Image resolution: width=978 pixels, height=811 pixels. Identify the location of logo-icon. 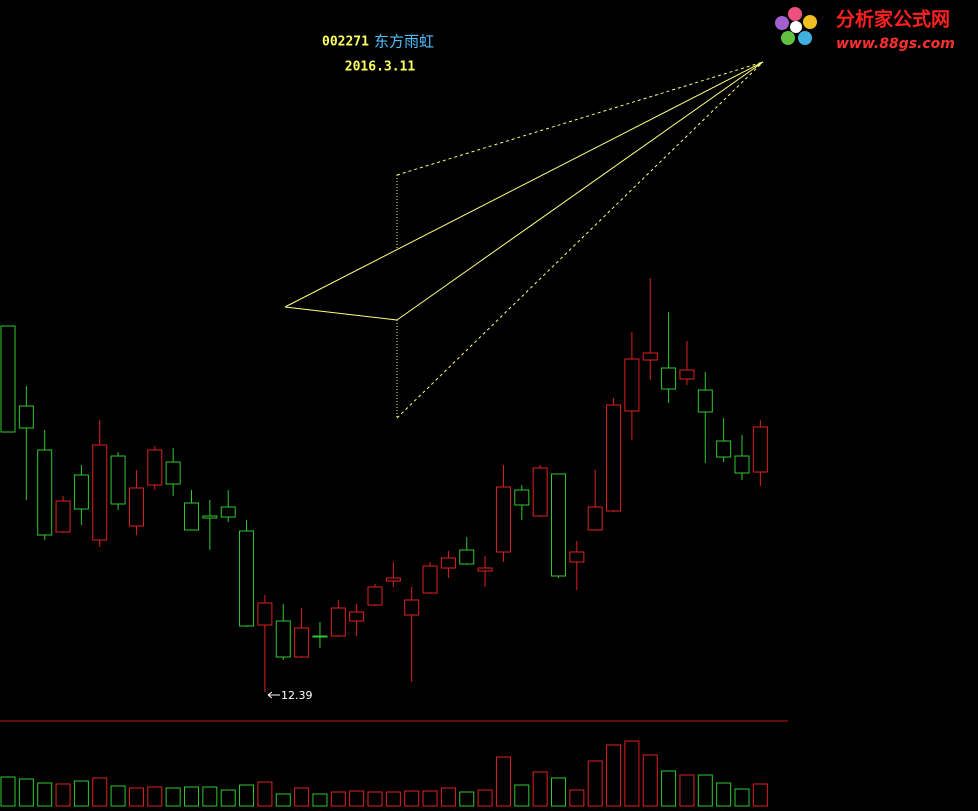
(796, 26).